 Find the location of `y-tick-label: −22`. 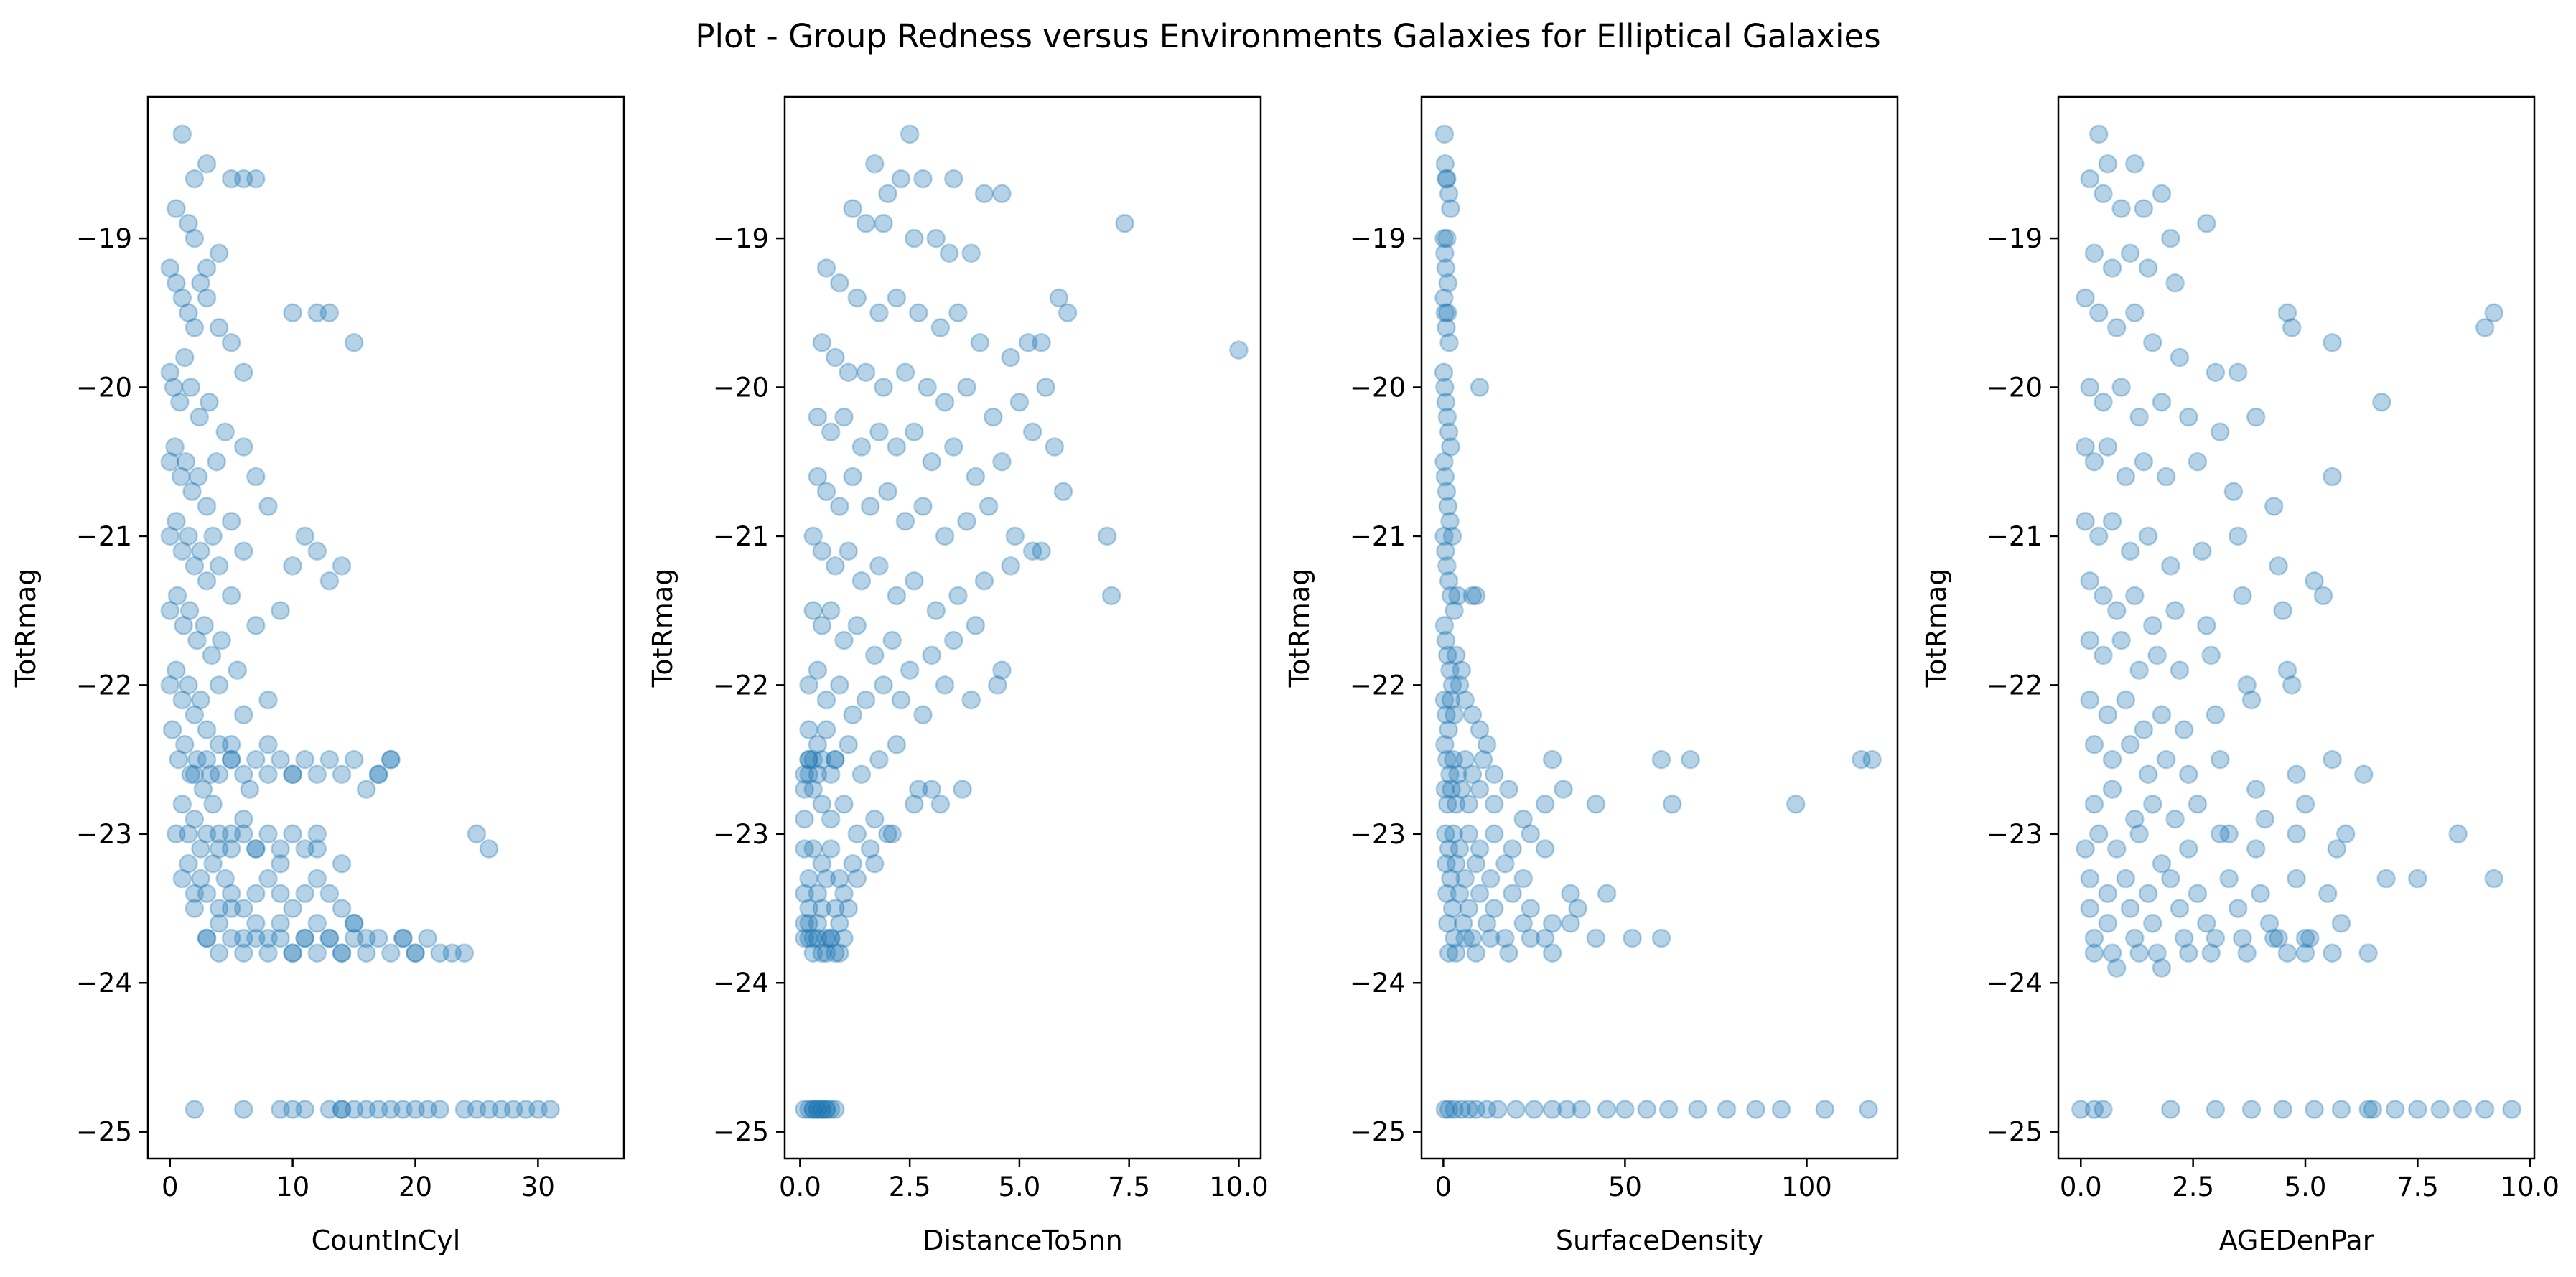

y-tick-label: −22 is located at coordinates (1378, 685).